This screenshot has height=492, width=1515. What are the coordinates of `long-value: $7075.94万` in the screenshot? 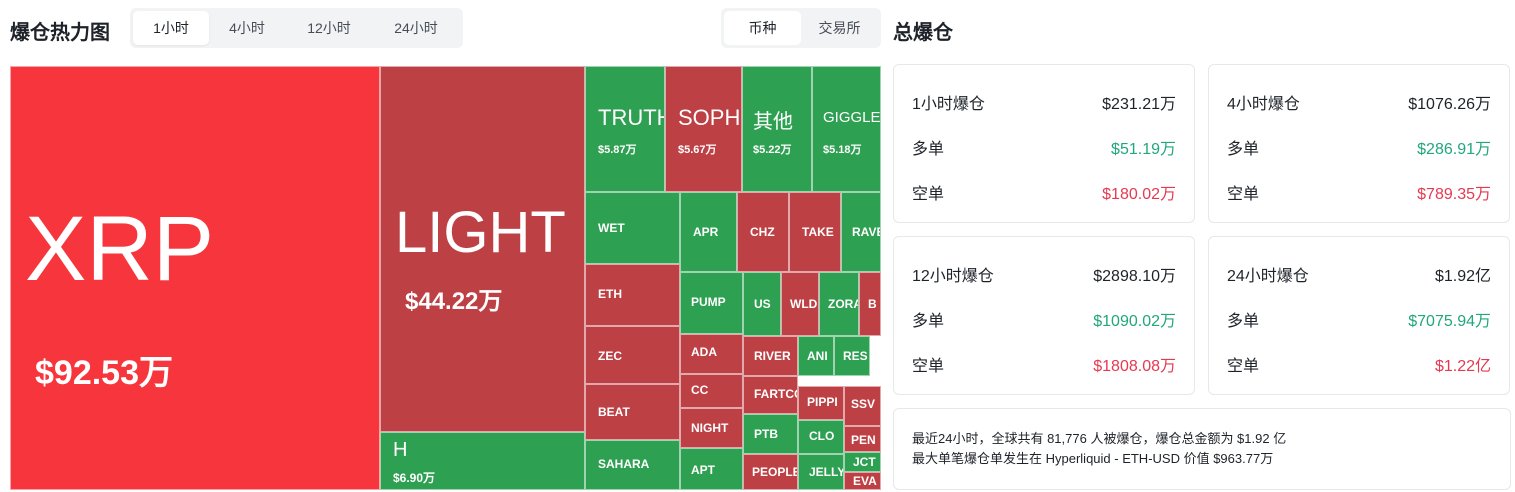 It's located at (1449, 321).